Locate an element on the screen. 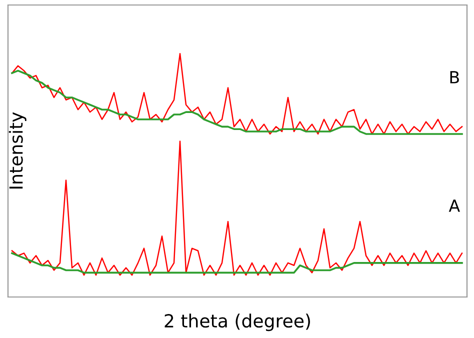  y-axis-title: Intensity is located at coordinates (17, 150).